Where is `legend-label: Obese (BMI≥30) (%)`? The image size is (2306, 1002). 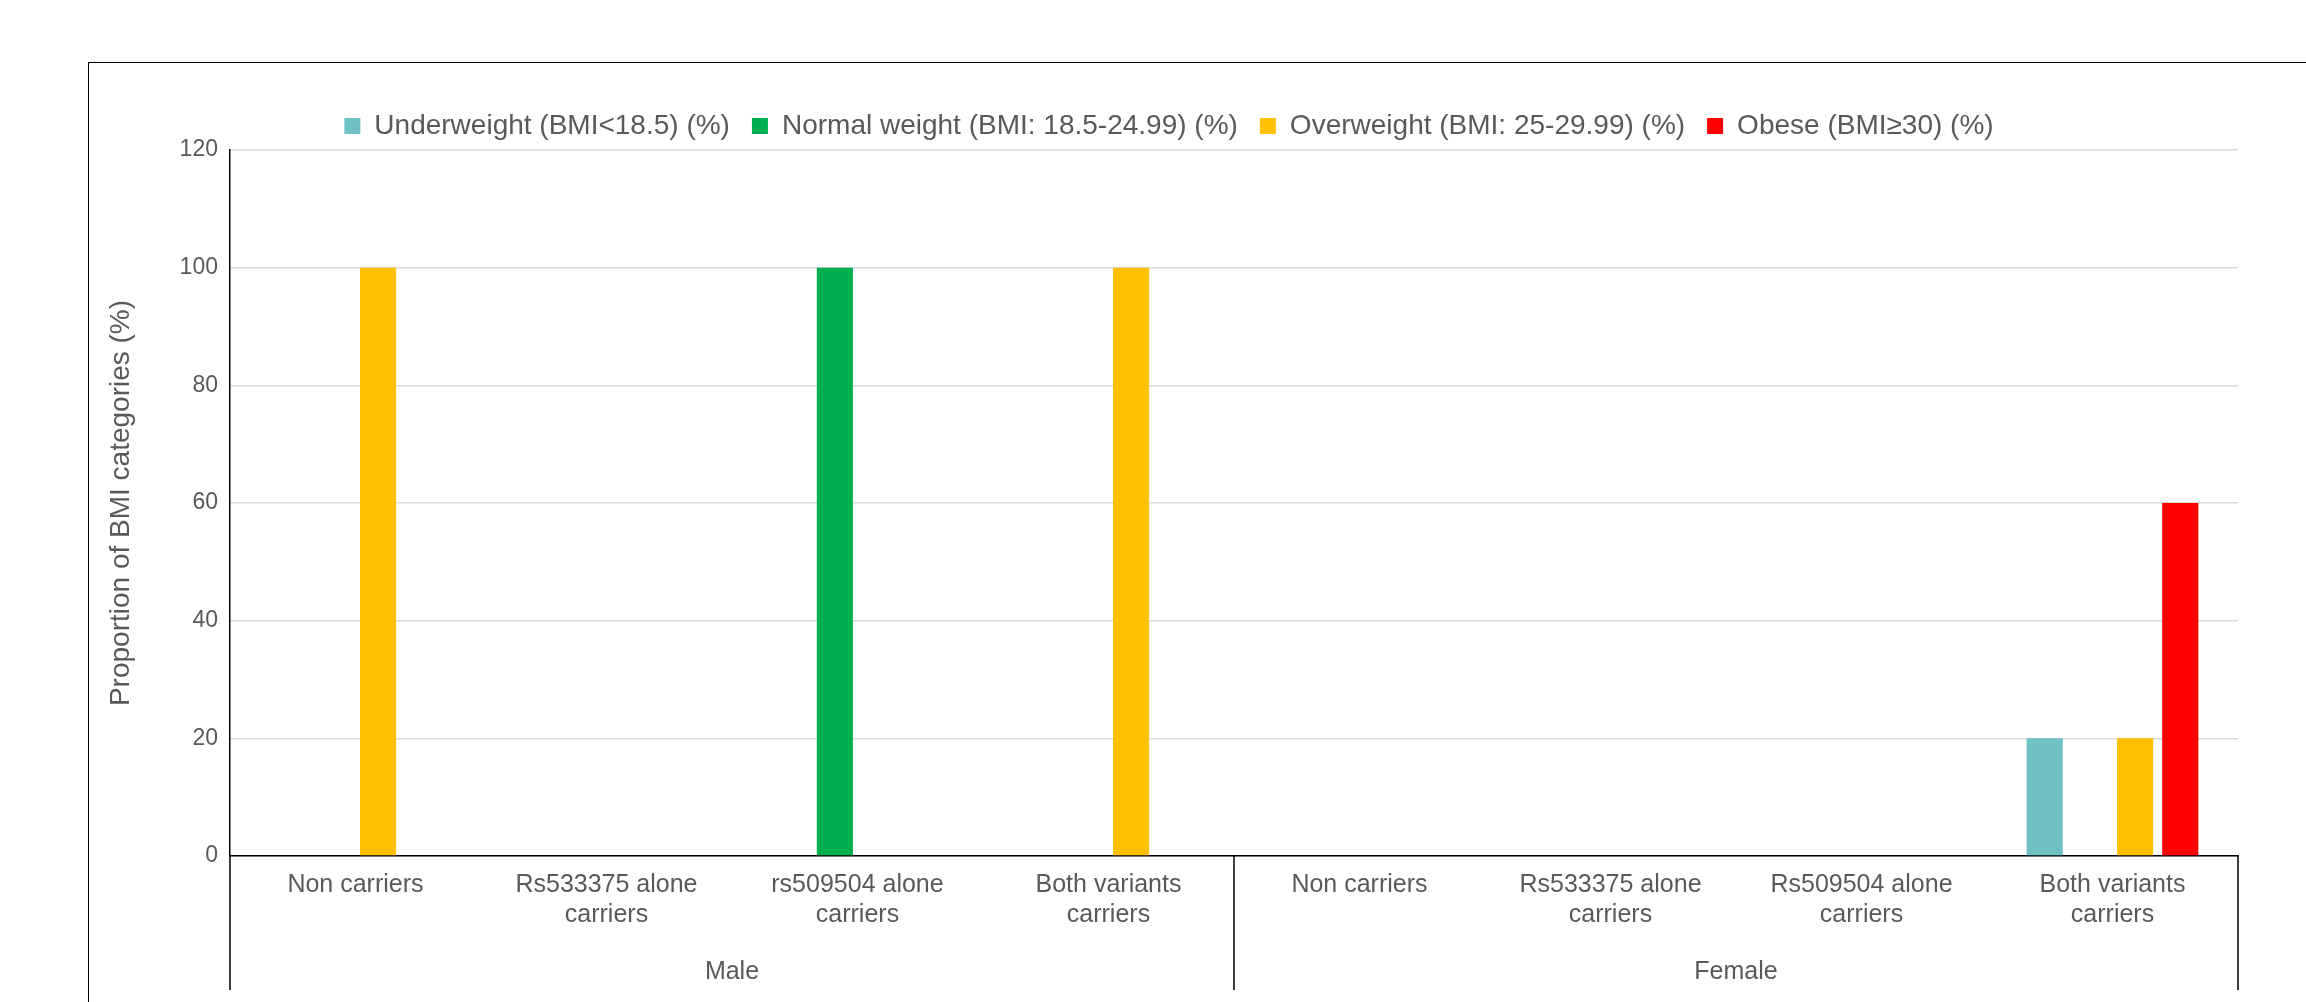 legend-label: Obese (BMI≥30) (%) is located at coordinates (1865, 124).